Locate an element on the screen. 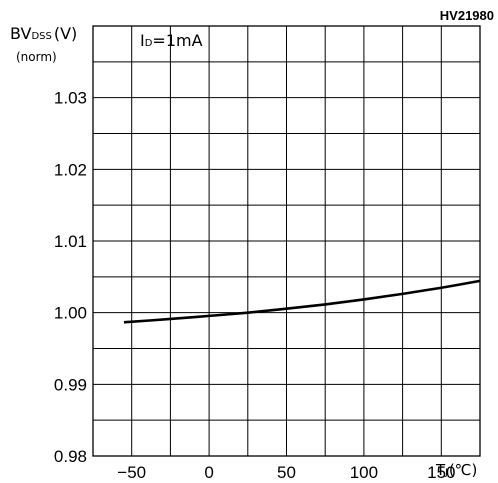 This screenshot has height=483, width=498. y-tick-label: 0.99 is located at coordinates (70, 384).